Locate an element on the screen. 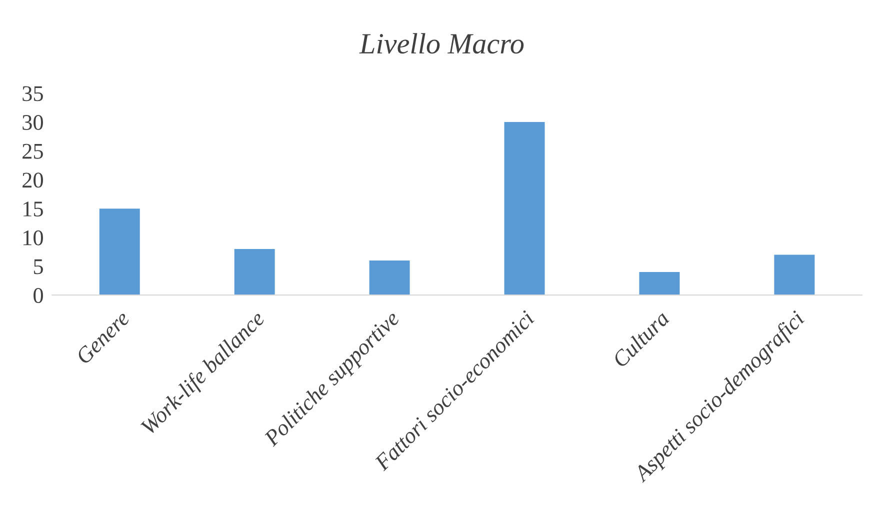 This screenshot has height=515, width=884. y-tick-label: 10 is located at coordinates (33, 238).